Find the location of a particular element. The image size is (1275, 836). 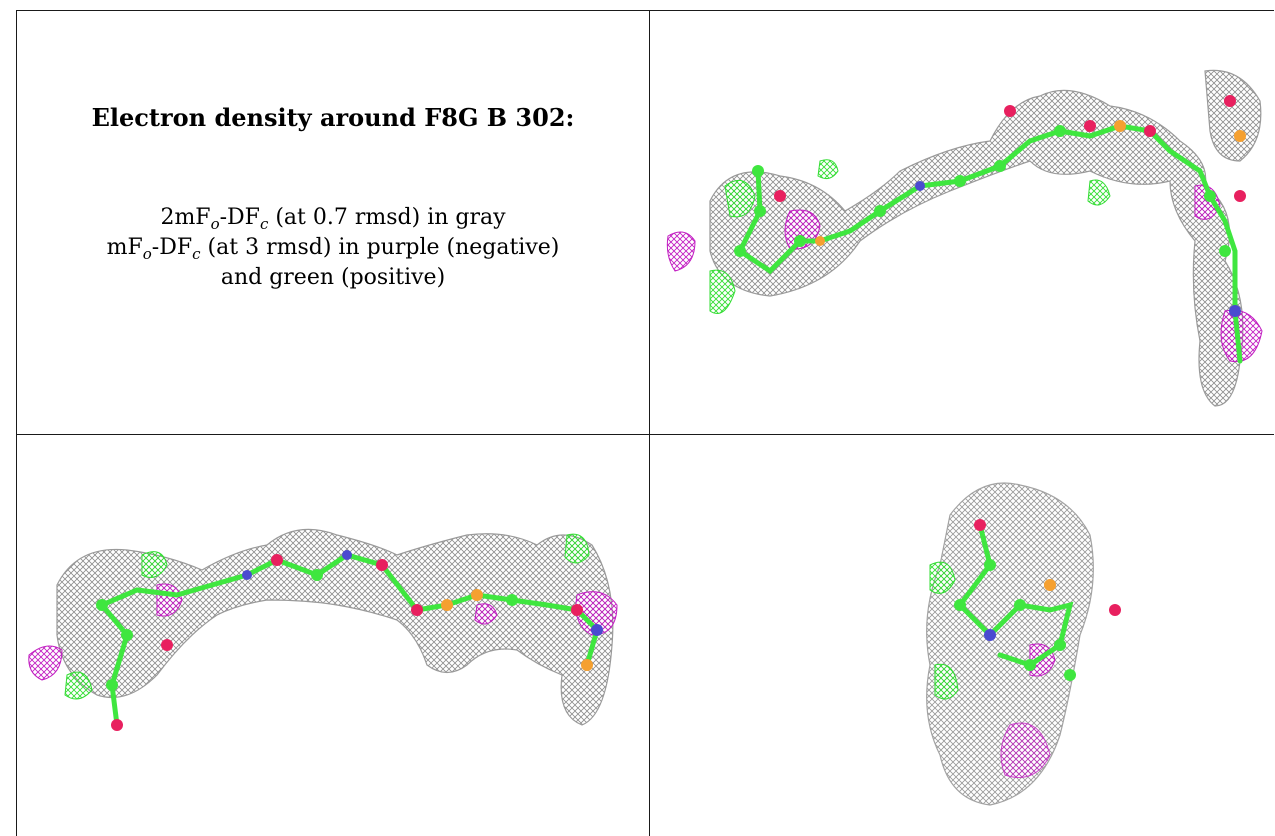

legend-text: (at 3 rmsd) in purple (negative) is located at coordinates (380, 247).